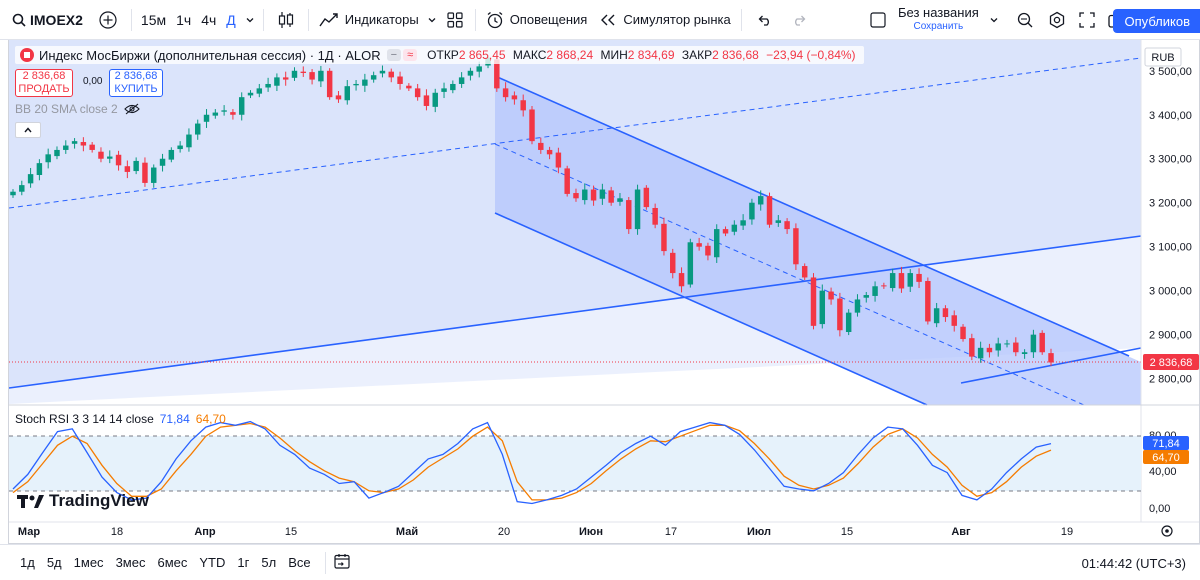 The image size is (1200, 580). Describe the element at coordinates (1133, 563) in the screenshot. I see `clock-timezone: 01:44:42 (UTC+3)` at that location.